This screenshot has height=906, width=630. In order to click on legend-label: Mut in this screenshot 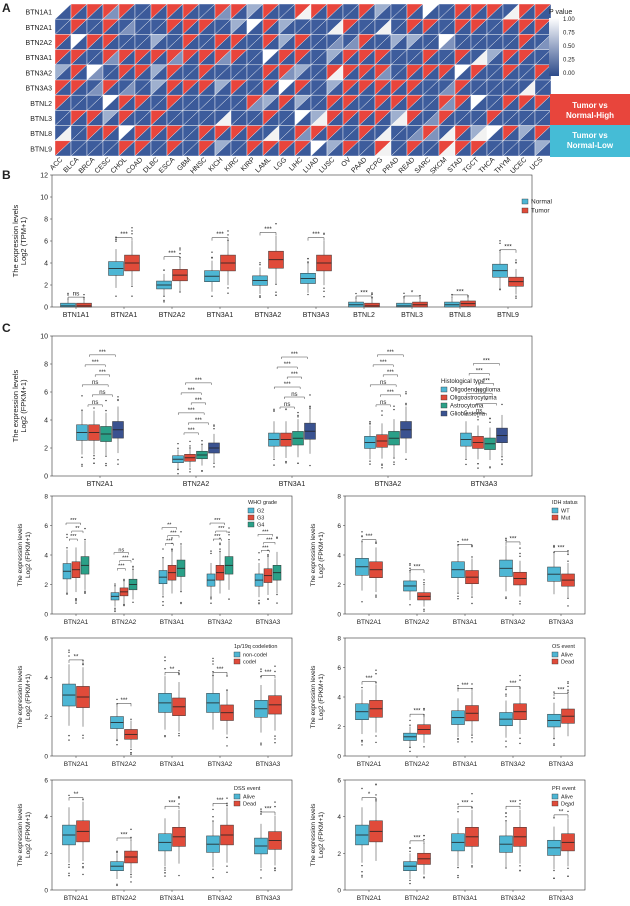, I will do `click(566, 519)`.